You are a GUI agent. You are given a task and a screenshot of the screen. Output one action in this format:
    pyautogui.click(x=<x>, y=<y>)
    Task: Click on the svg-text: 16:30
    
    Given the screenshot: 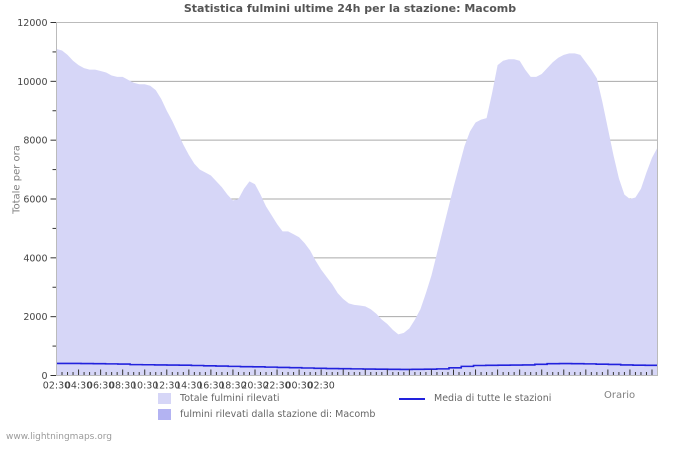 What is the action you would take?
    pyautogui.click(x=210, y=386)
    